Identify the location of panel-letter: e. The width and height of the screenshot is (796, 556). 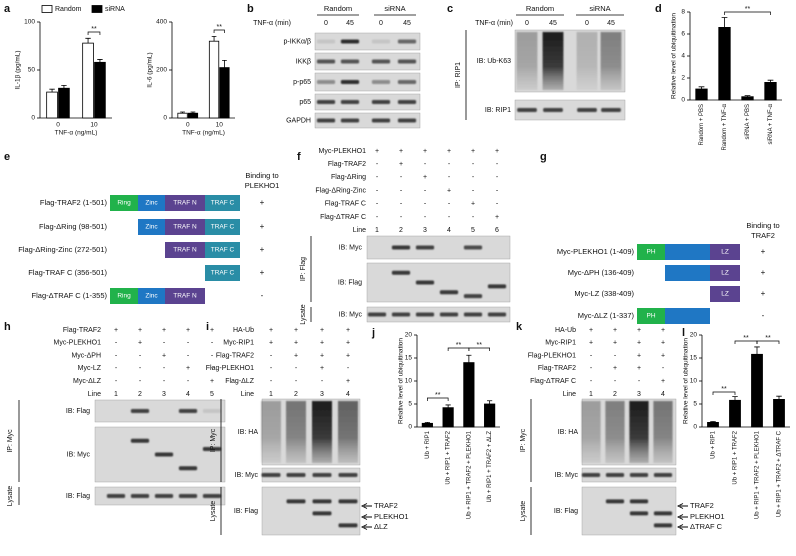
(7, 157).